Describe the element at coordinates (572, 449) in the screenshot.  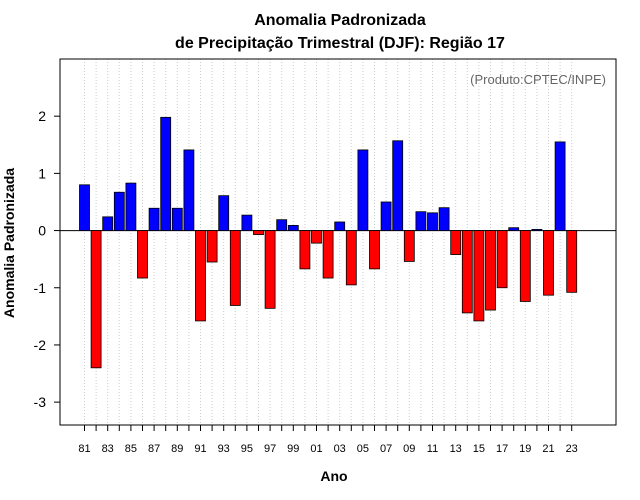
I see `x-tick-label: 23` at that location.